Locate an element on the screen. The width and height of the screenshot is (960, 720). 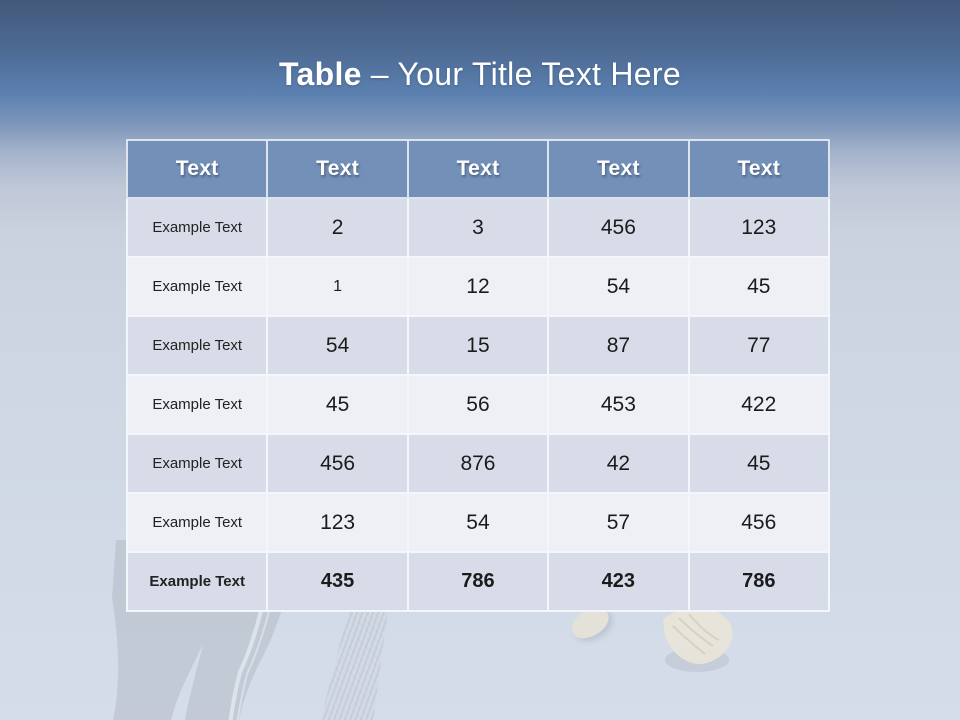
value-cell: 422 is located at coordinates (759, 404).